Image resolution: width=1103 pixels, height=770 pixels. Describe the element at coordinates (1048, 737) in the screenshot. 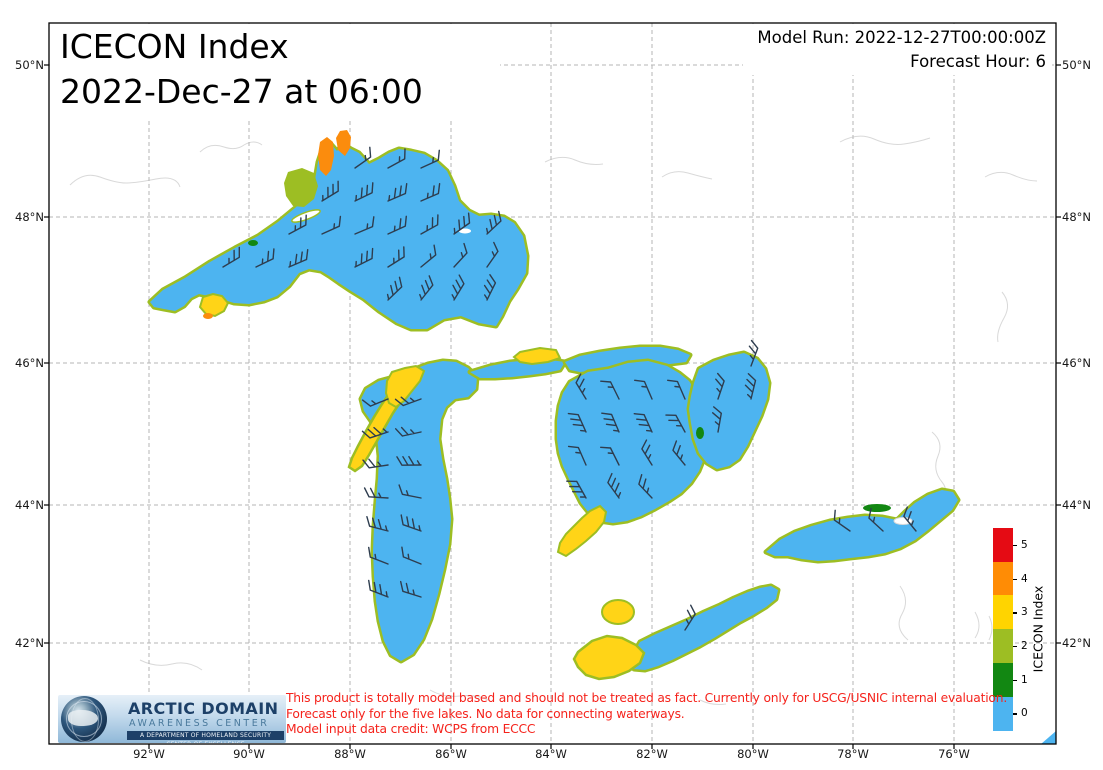

I see `corner-water-patch` at that location.